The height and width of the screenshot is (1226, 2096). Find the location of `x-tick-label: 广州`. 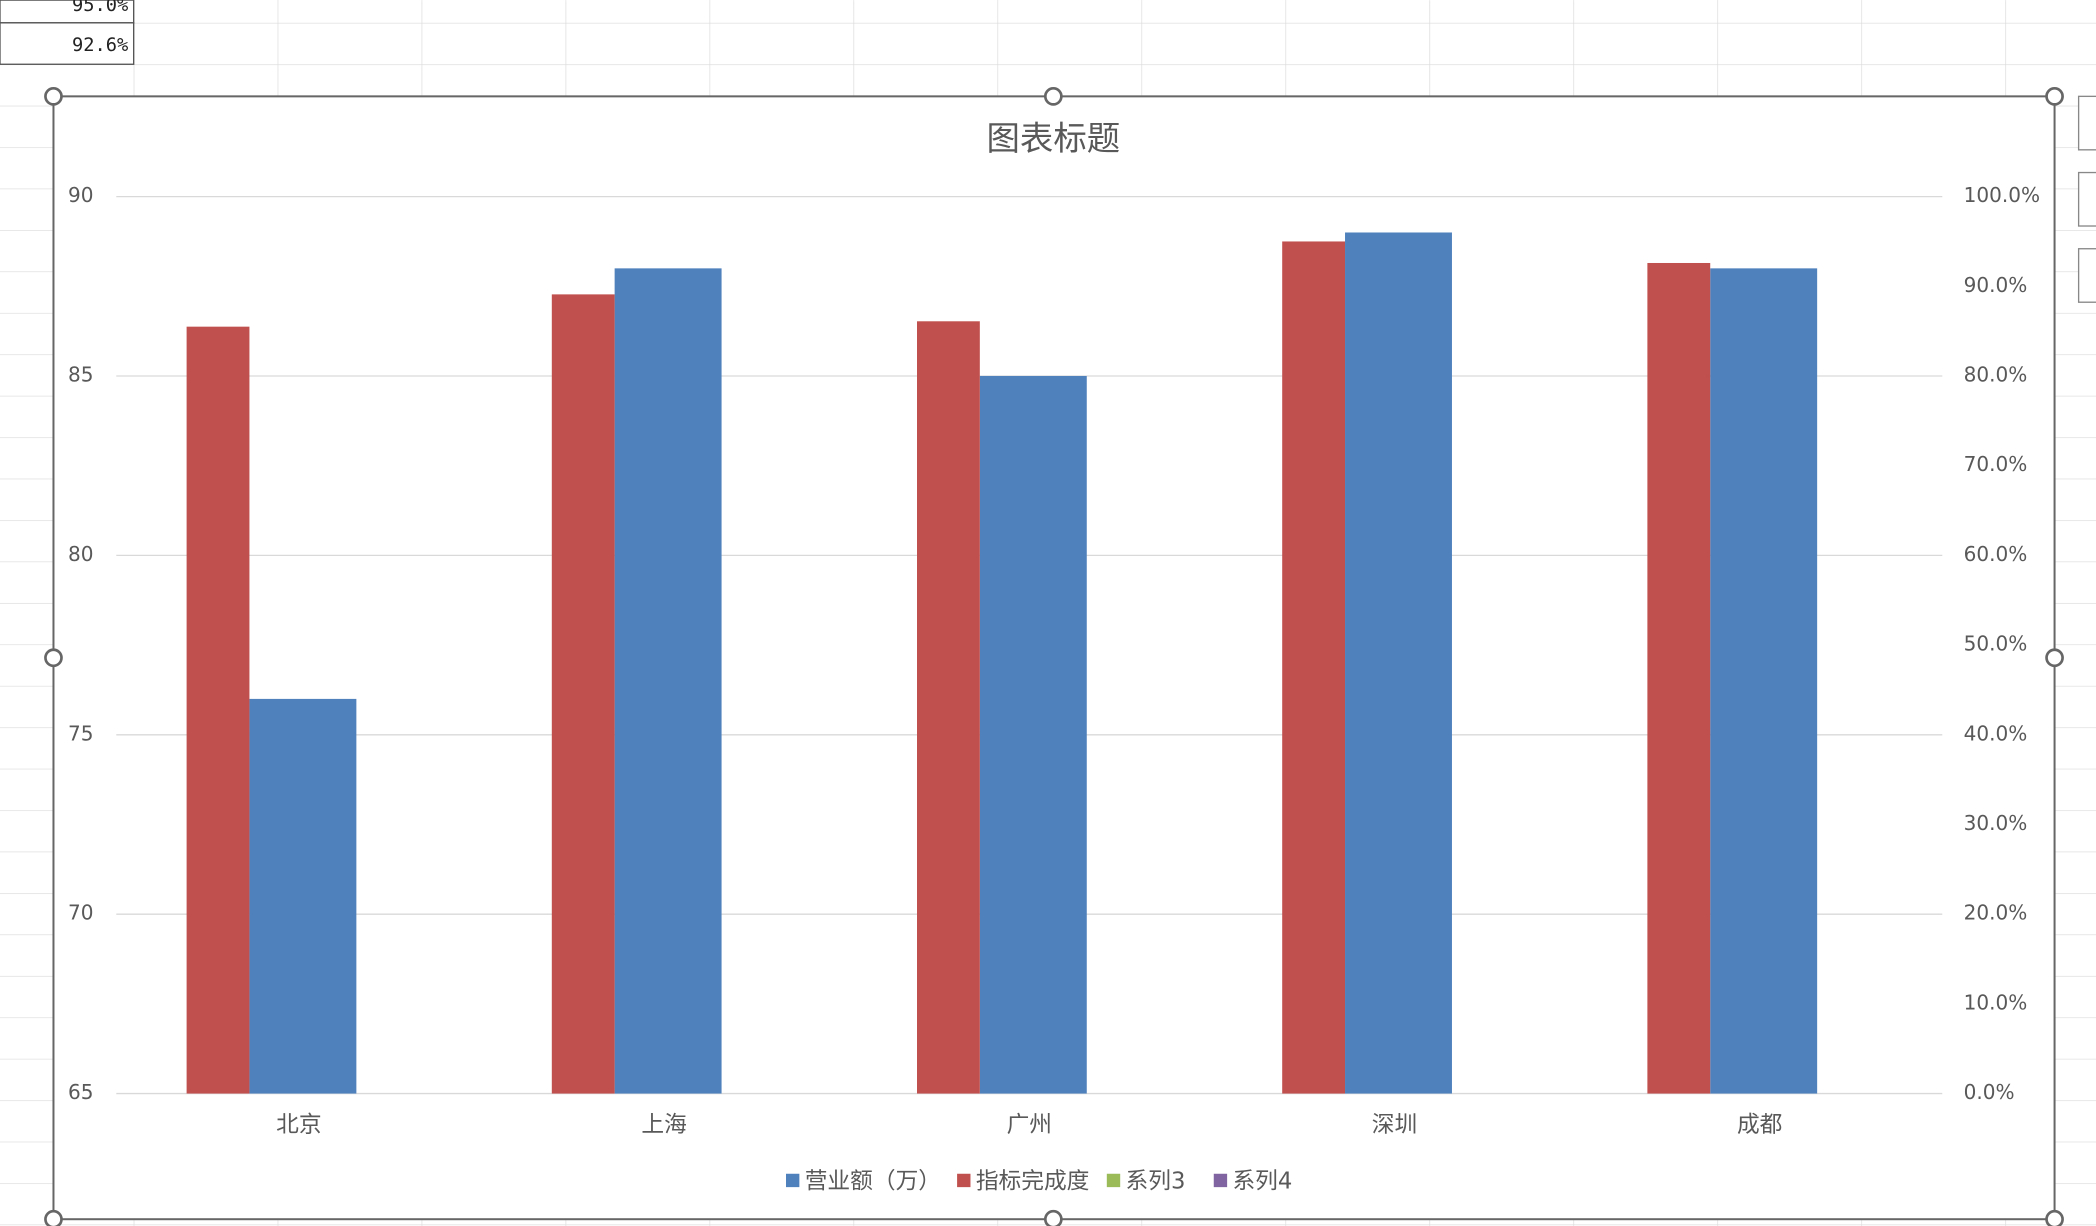

x-tick-label: 广州 is located at coordinates (1029, 1125).